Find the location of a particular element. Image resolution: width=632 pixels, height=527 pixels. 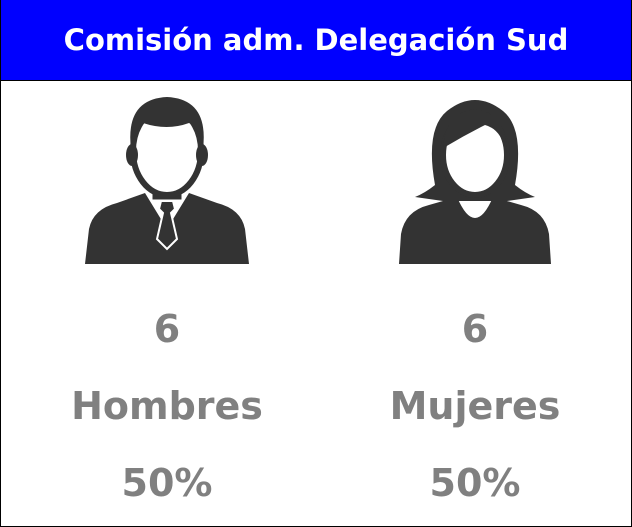

man-icon is located at coordinates (167, 180).